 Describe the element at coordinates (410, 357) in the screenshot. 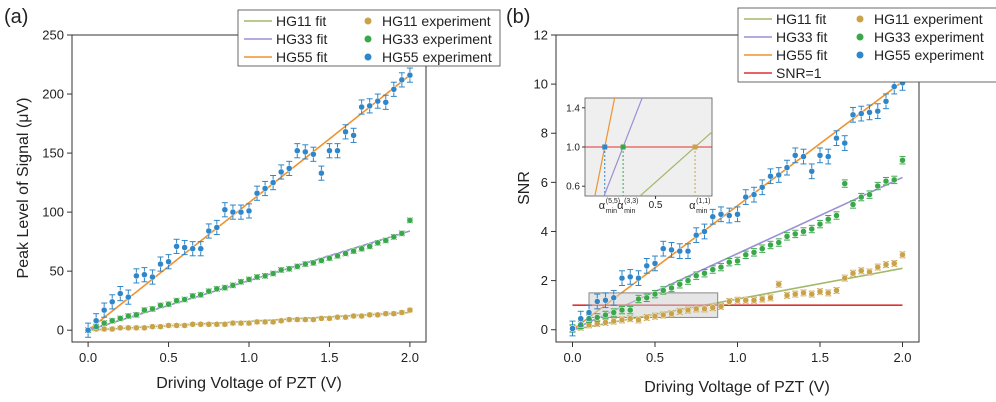

I see `x-tick-label: 2.0` at that location.